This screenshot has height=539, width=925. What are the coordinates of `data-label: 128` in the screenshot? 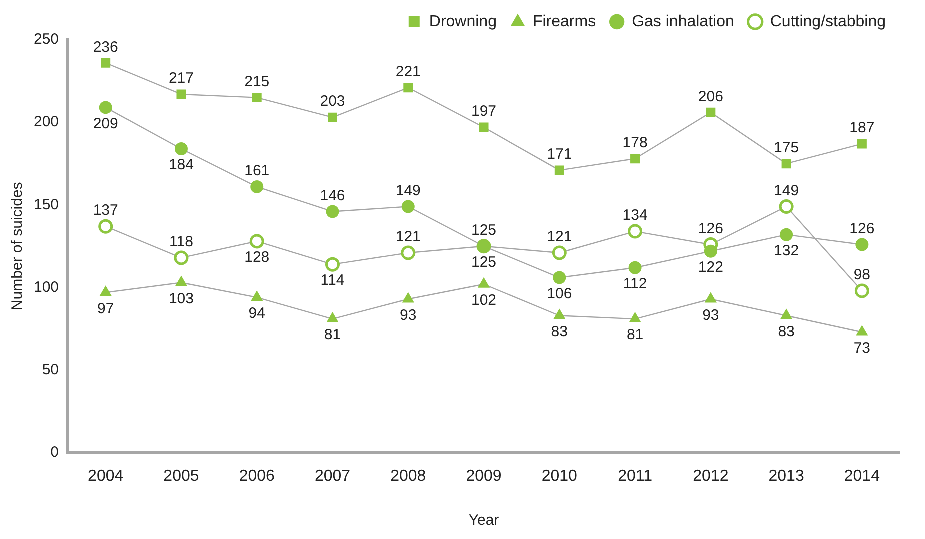 It's located at (257, 257).